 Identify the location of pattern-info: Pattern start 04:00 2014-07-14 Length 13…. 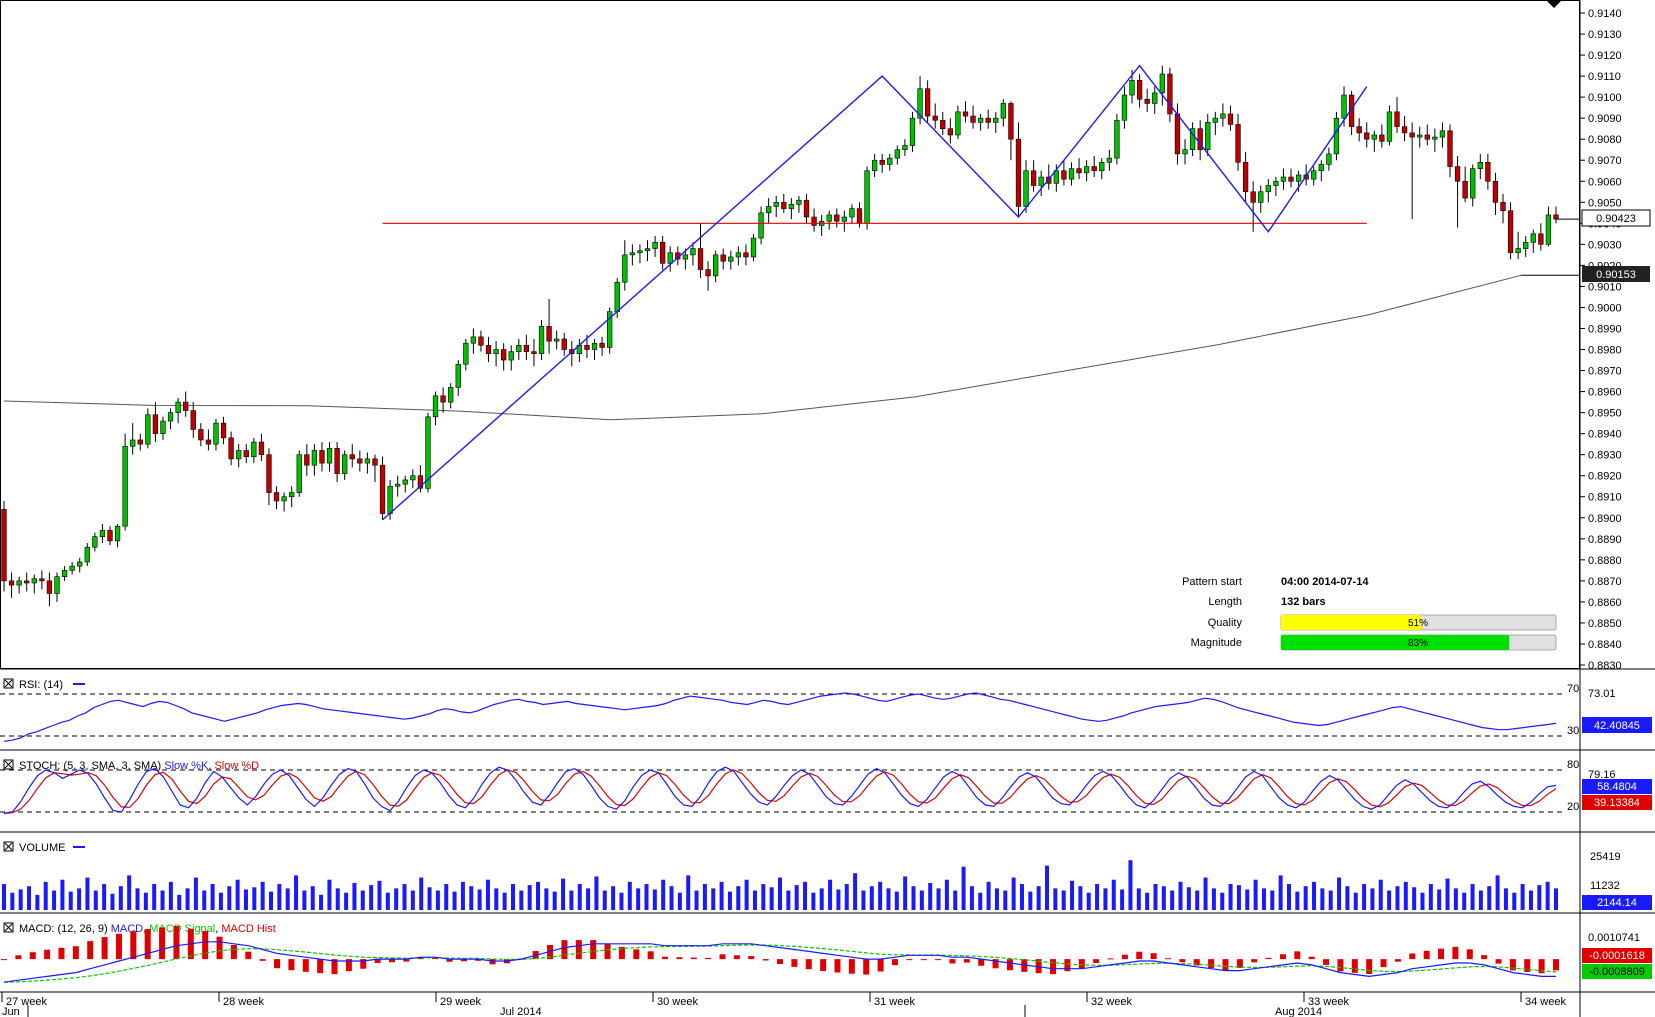
(1369, 613).